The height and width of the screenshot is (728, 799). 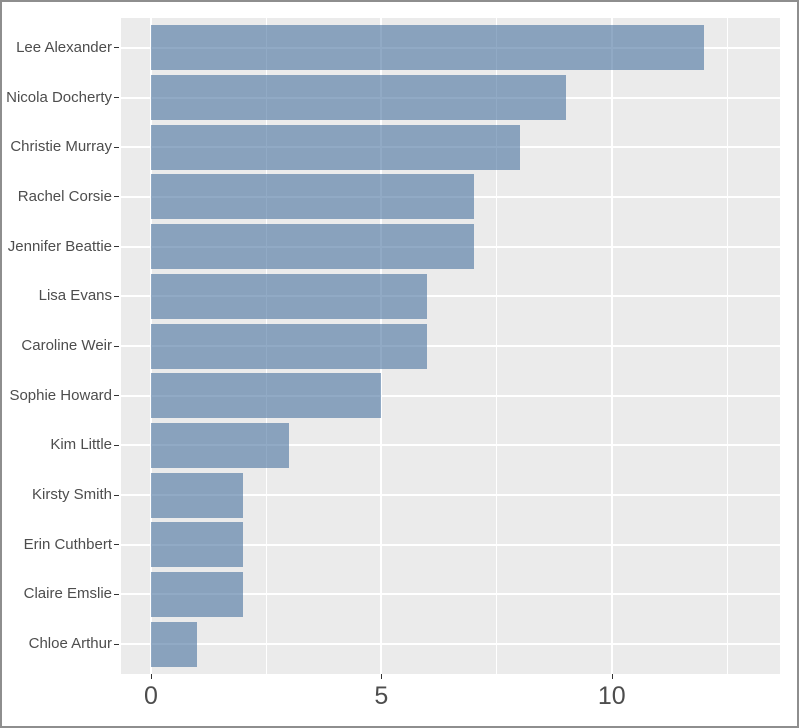 What do you see at coordinates (81, 445) in the screenshot?
I see `y-axis-label: Kim Little` at bounding box center [81, 445].